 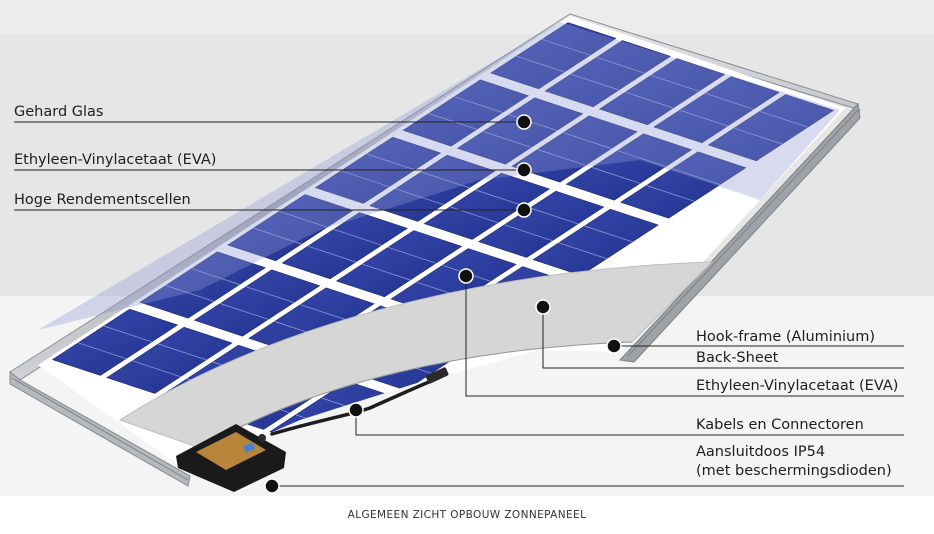 I want to click on label-back-sheet: Back-Sheet, so click(x=737, y=358).